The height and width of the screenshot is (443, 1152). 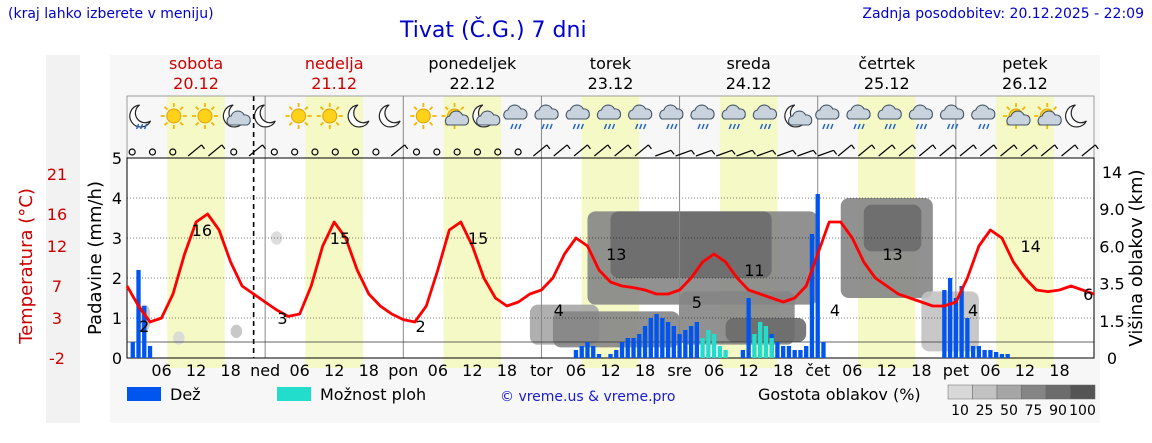 I want to click on cloud-height-tick-label: 14, so click(x=1112, y=172).